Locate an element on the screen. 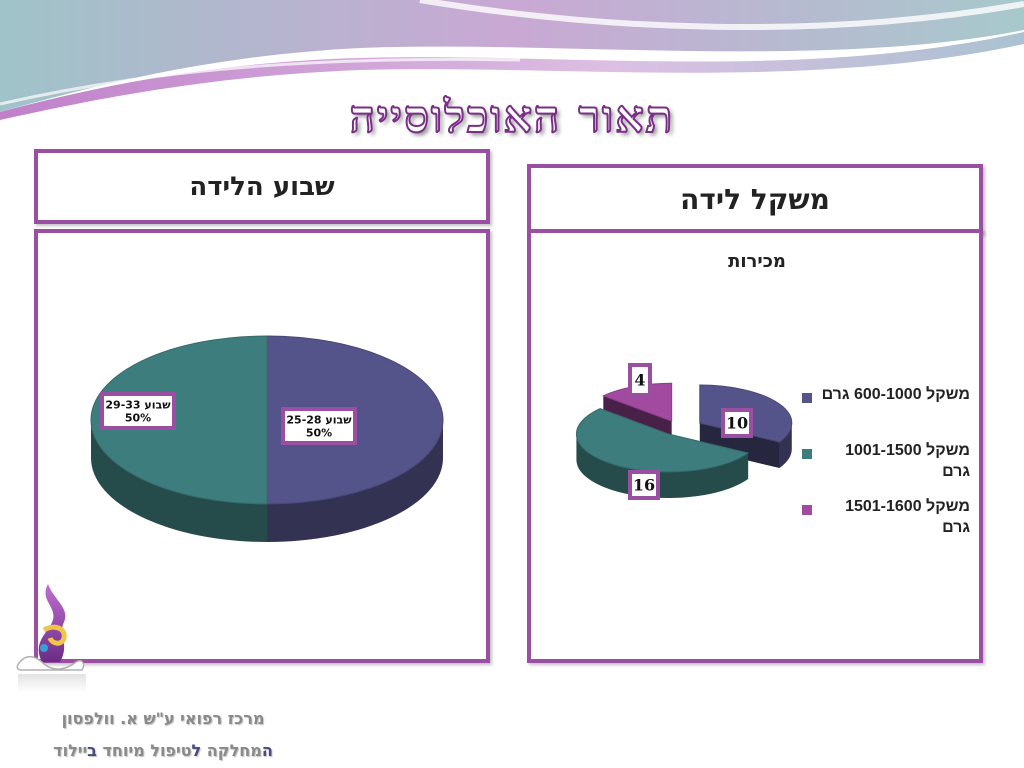 The width and height of the screenshot is (1024, 768). footer-line-2: המחלקה לטיפול מיוחד ביילוד is located at coordinates (163, 750).